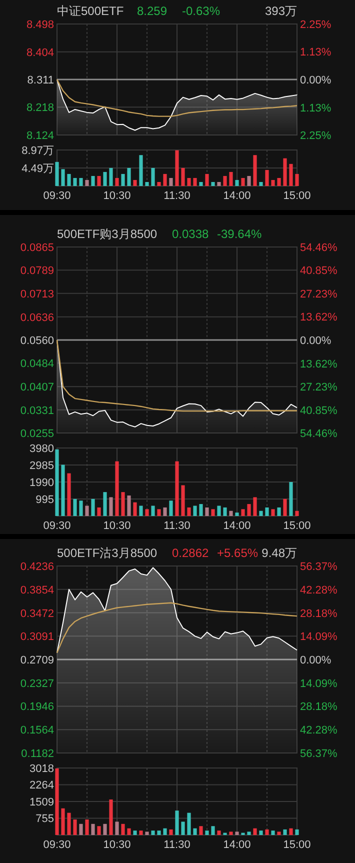  I want to click on text: 393万, so click(280, 11).